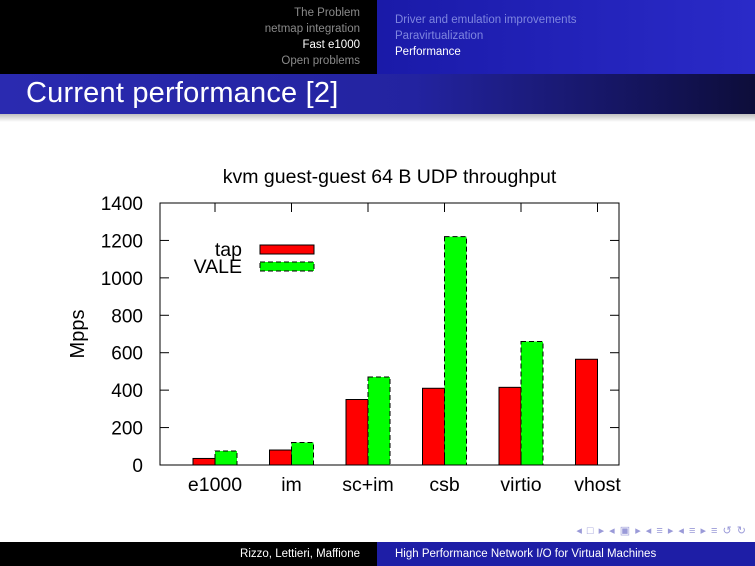 The width and height of the screenshot is (755, 566). What do you see at coordinates (357, 432) in the screenshot?
I see `bar-tap-sc+im` at bounding box center [357, 432].